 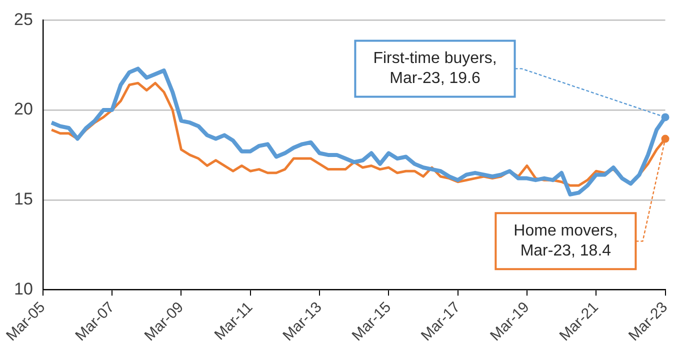 What do you see at coordinates (435, 69) in the screenshot?
I see `annotation: First-time buyers, Mar-23, 19.6` at bounding box center [435, 69].